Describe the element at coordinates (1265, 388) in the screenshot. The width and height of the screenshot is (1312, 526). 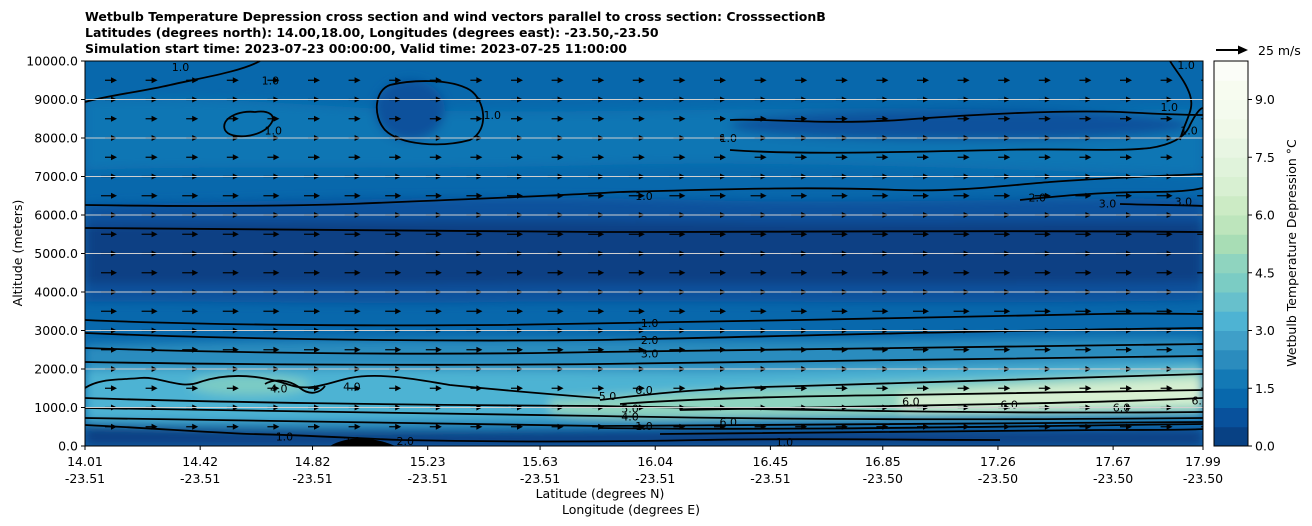
I see `colorbar-tick-label: 1.5` at that location.